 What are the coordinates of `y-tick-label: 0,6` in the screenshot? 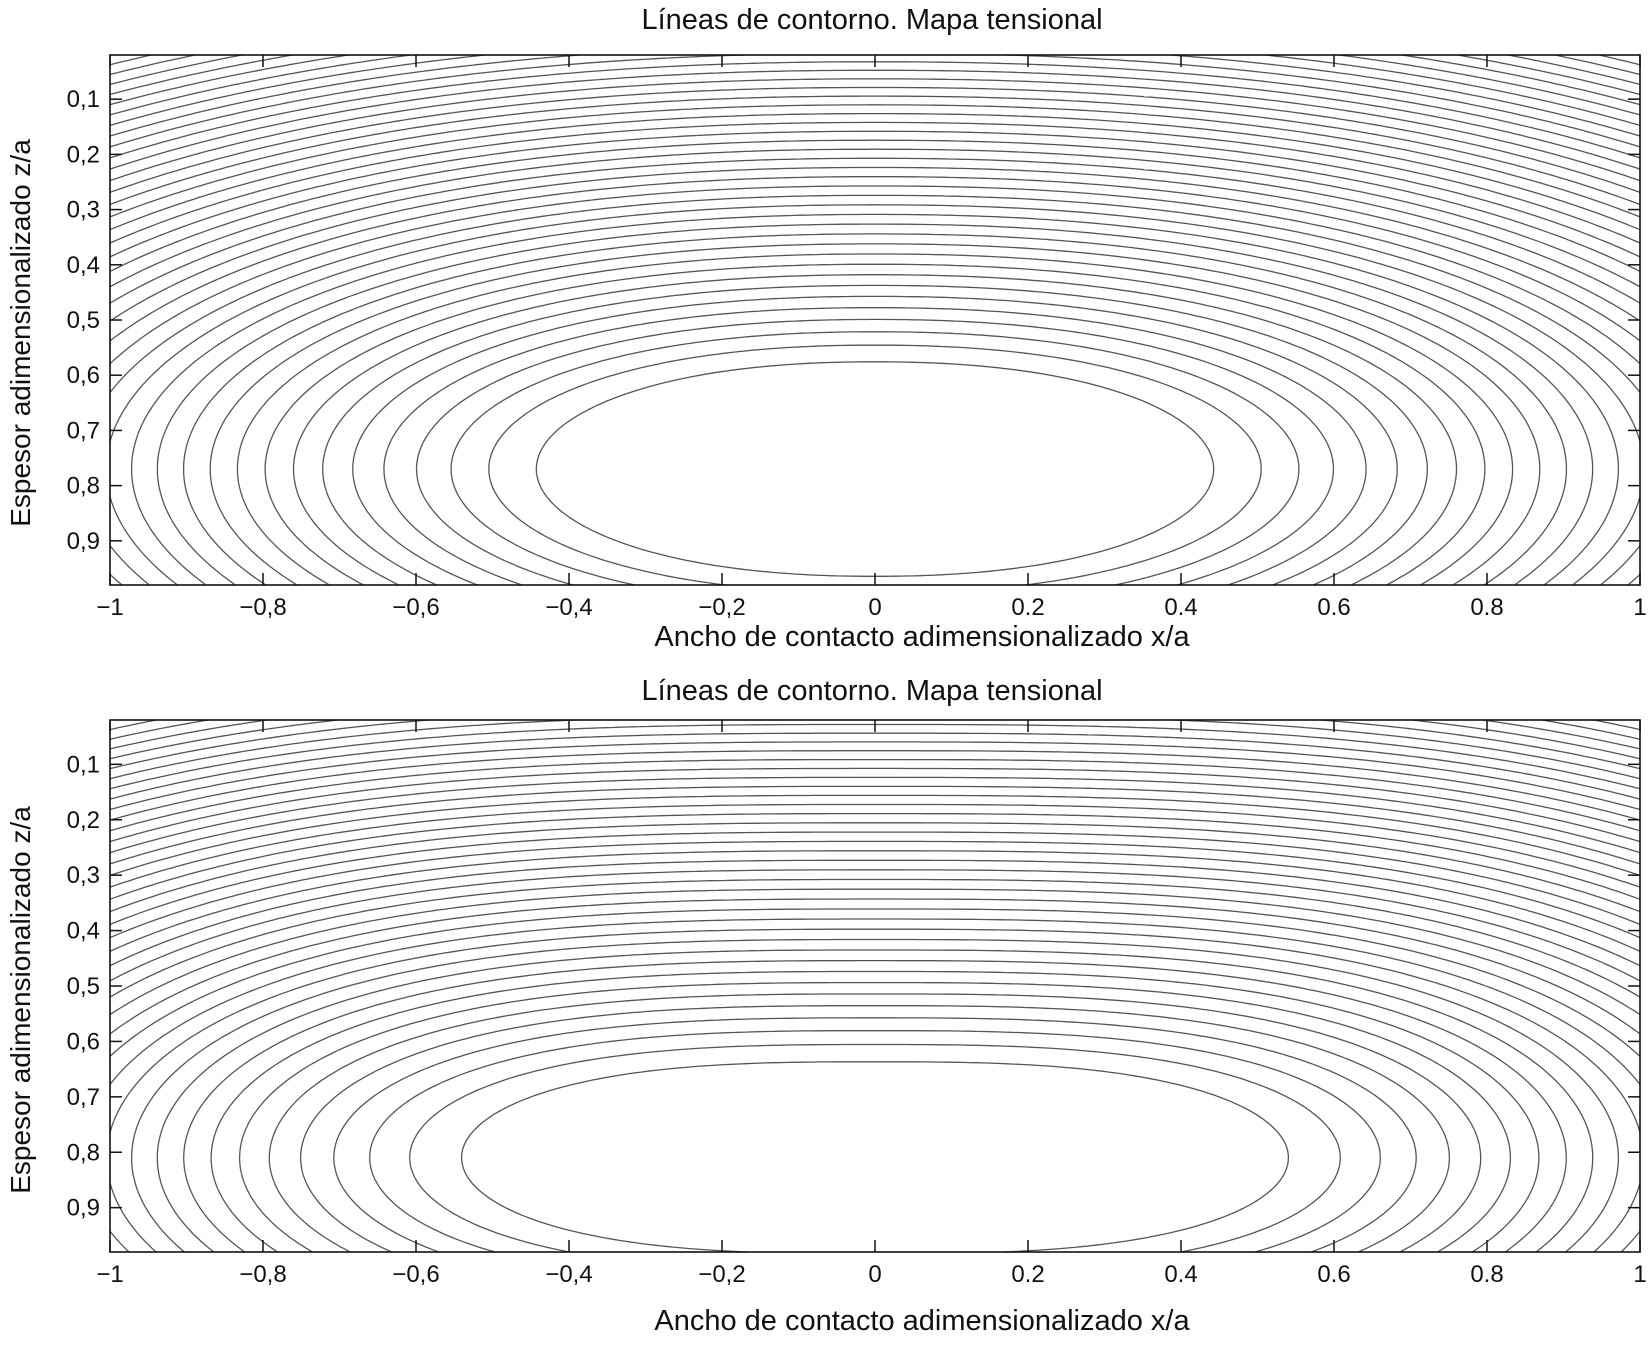 It's located at (83, 1041).